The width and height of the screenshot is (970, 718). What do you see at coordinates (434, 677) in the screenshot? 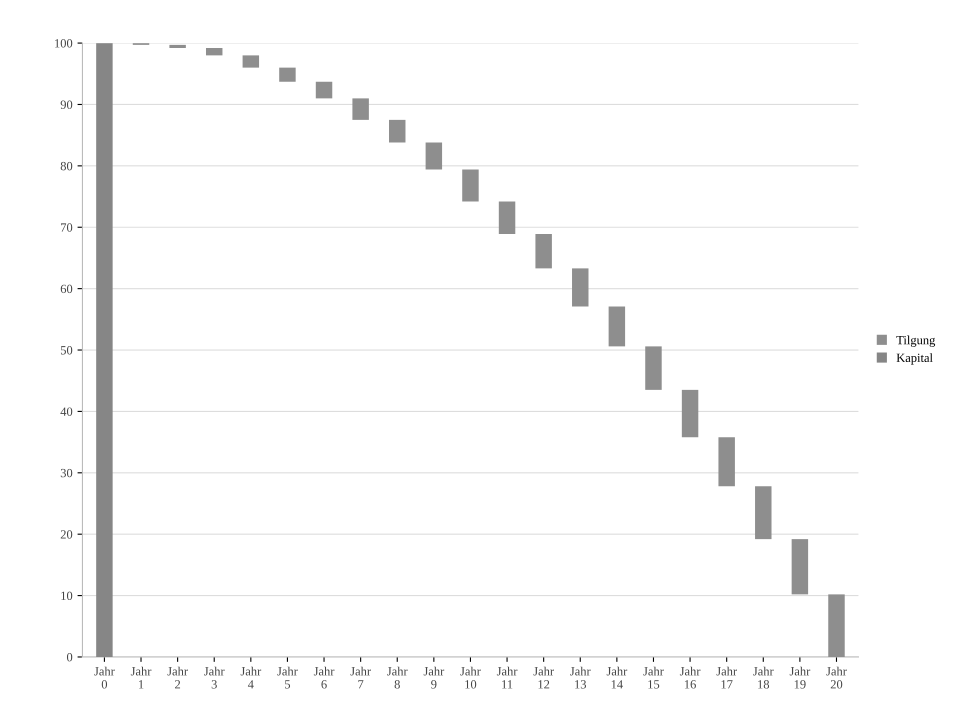
I see `x-tick-label: Jahr 9` at bounding box center [434, 677].